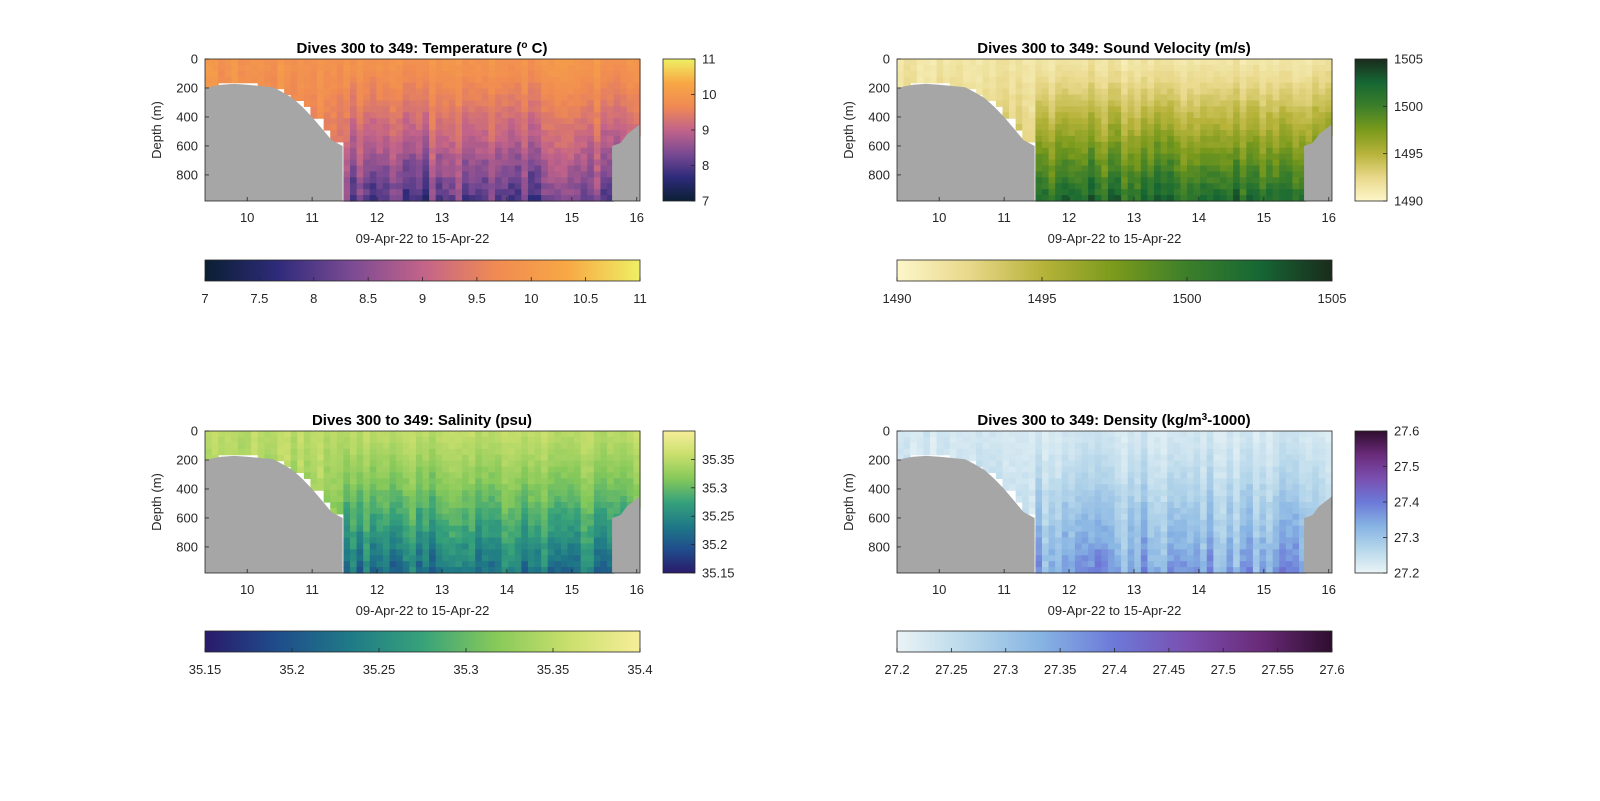 This screenshot has width=1600, height=801. Describe the element at coordinates (1060, 669) in the screenshot. I see `colorbar-tick-label: 27.35` at that location.